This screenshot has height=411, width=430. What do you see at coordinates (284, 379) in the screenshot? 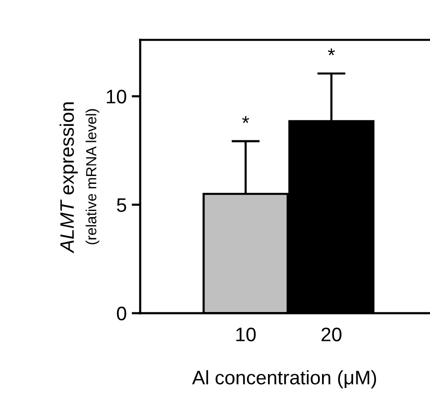
I see `x-axis-title: Al concentration (μM)` at bounding box center [284, 379].